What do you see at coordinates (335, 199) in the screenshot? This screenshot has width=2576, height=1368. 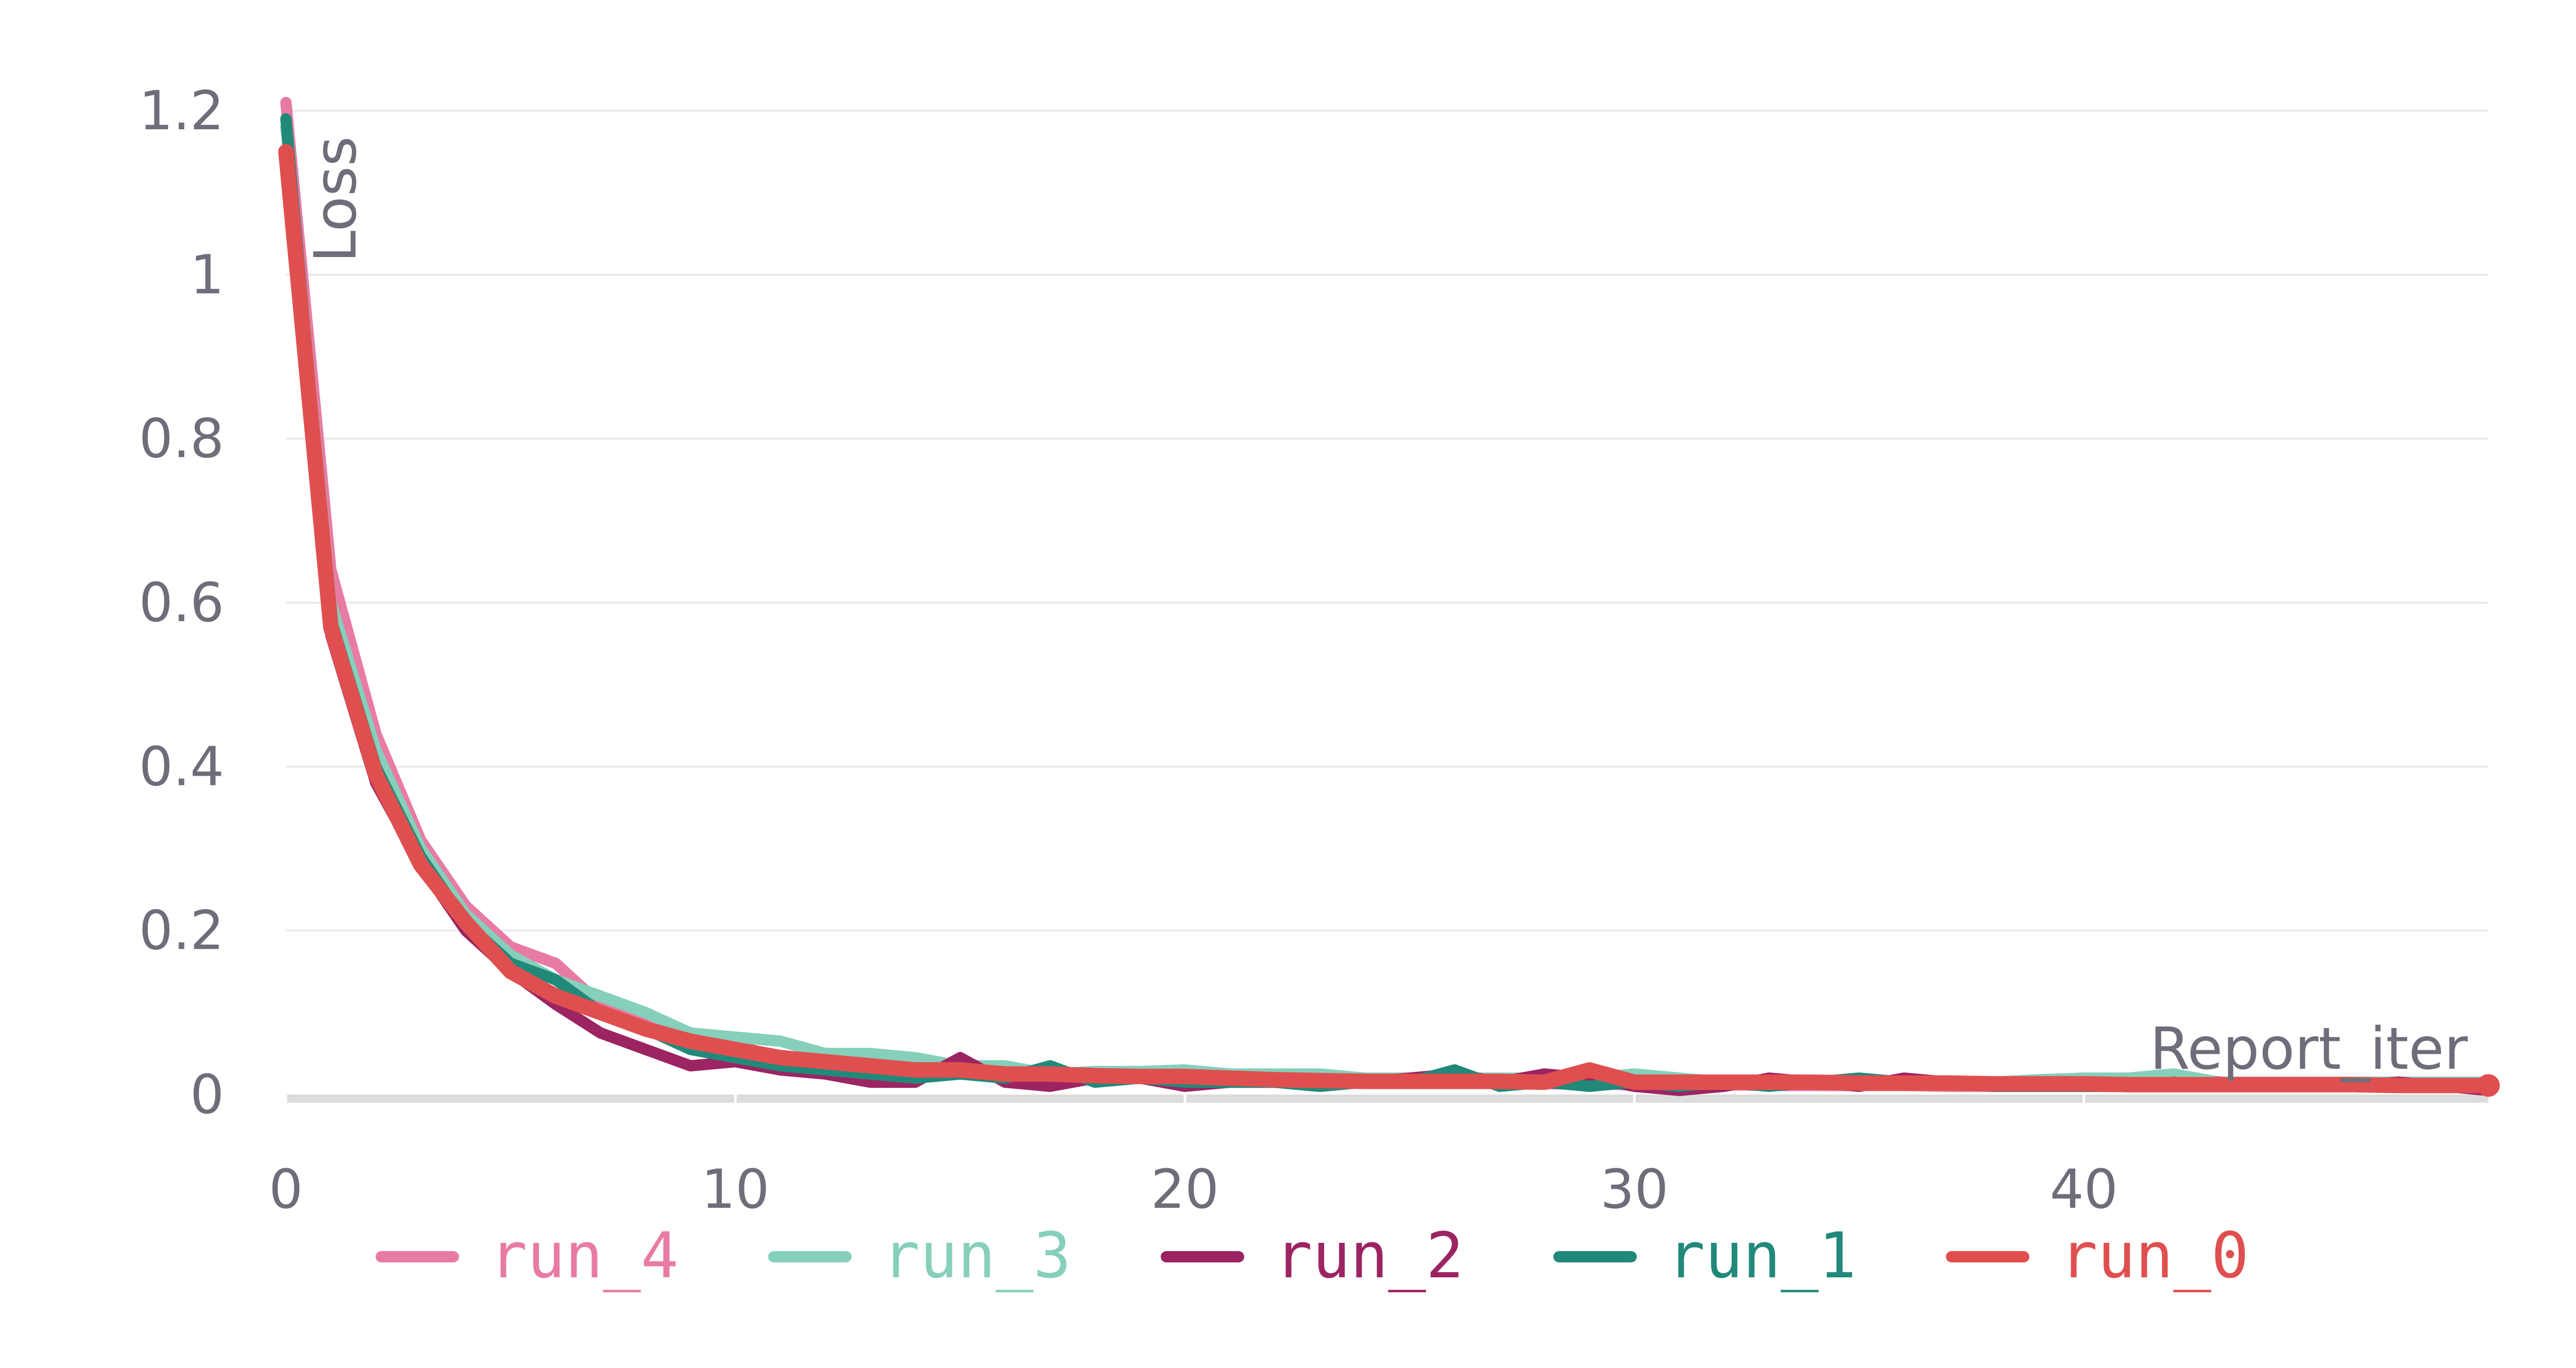 I see `y-axis-title: Loss` at bounding box center [335, 199].